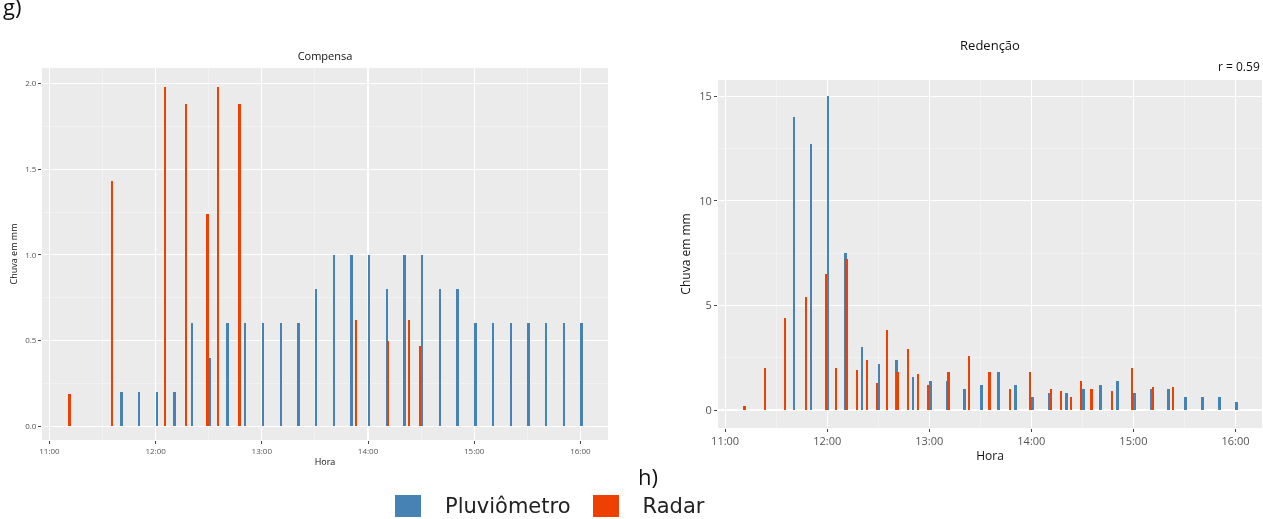 Image resolution: width=1263 pixels, height=519 pixels. Describe the element at coordinates (708, 305) in the screenshot. I see `y-tick-label: 5` at that location.